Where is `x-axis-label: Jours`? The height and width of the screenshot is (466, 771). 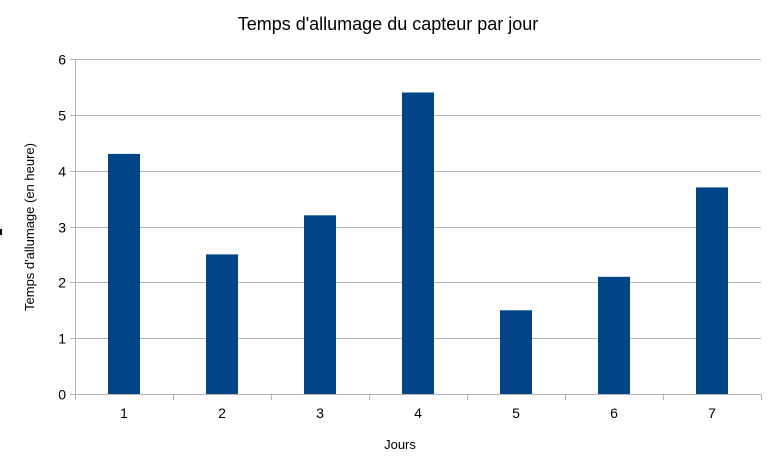
x-axis-label: Jours is located at coordinates (400, 444).